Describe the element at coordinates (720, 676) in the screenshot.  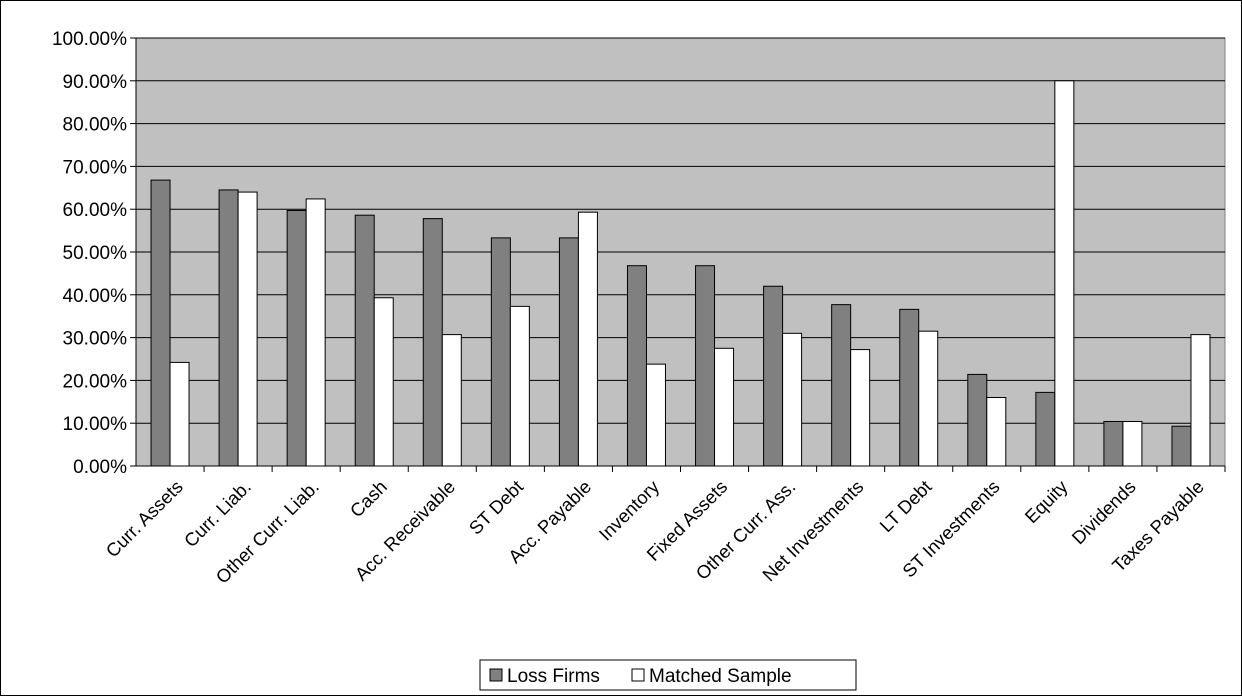
I see `legend-label: Matched Sample` at that location.